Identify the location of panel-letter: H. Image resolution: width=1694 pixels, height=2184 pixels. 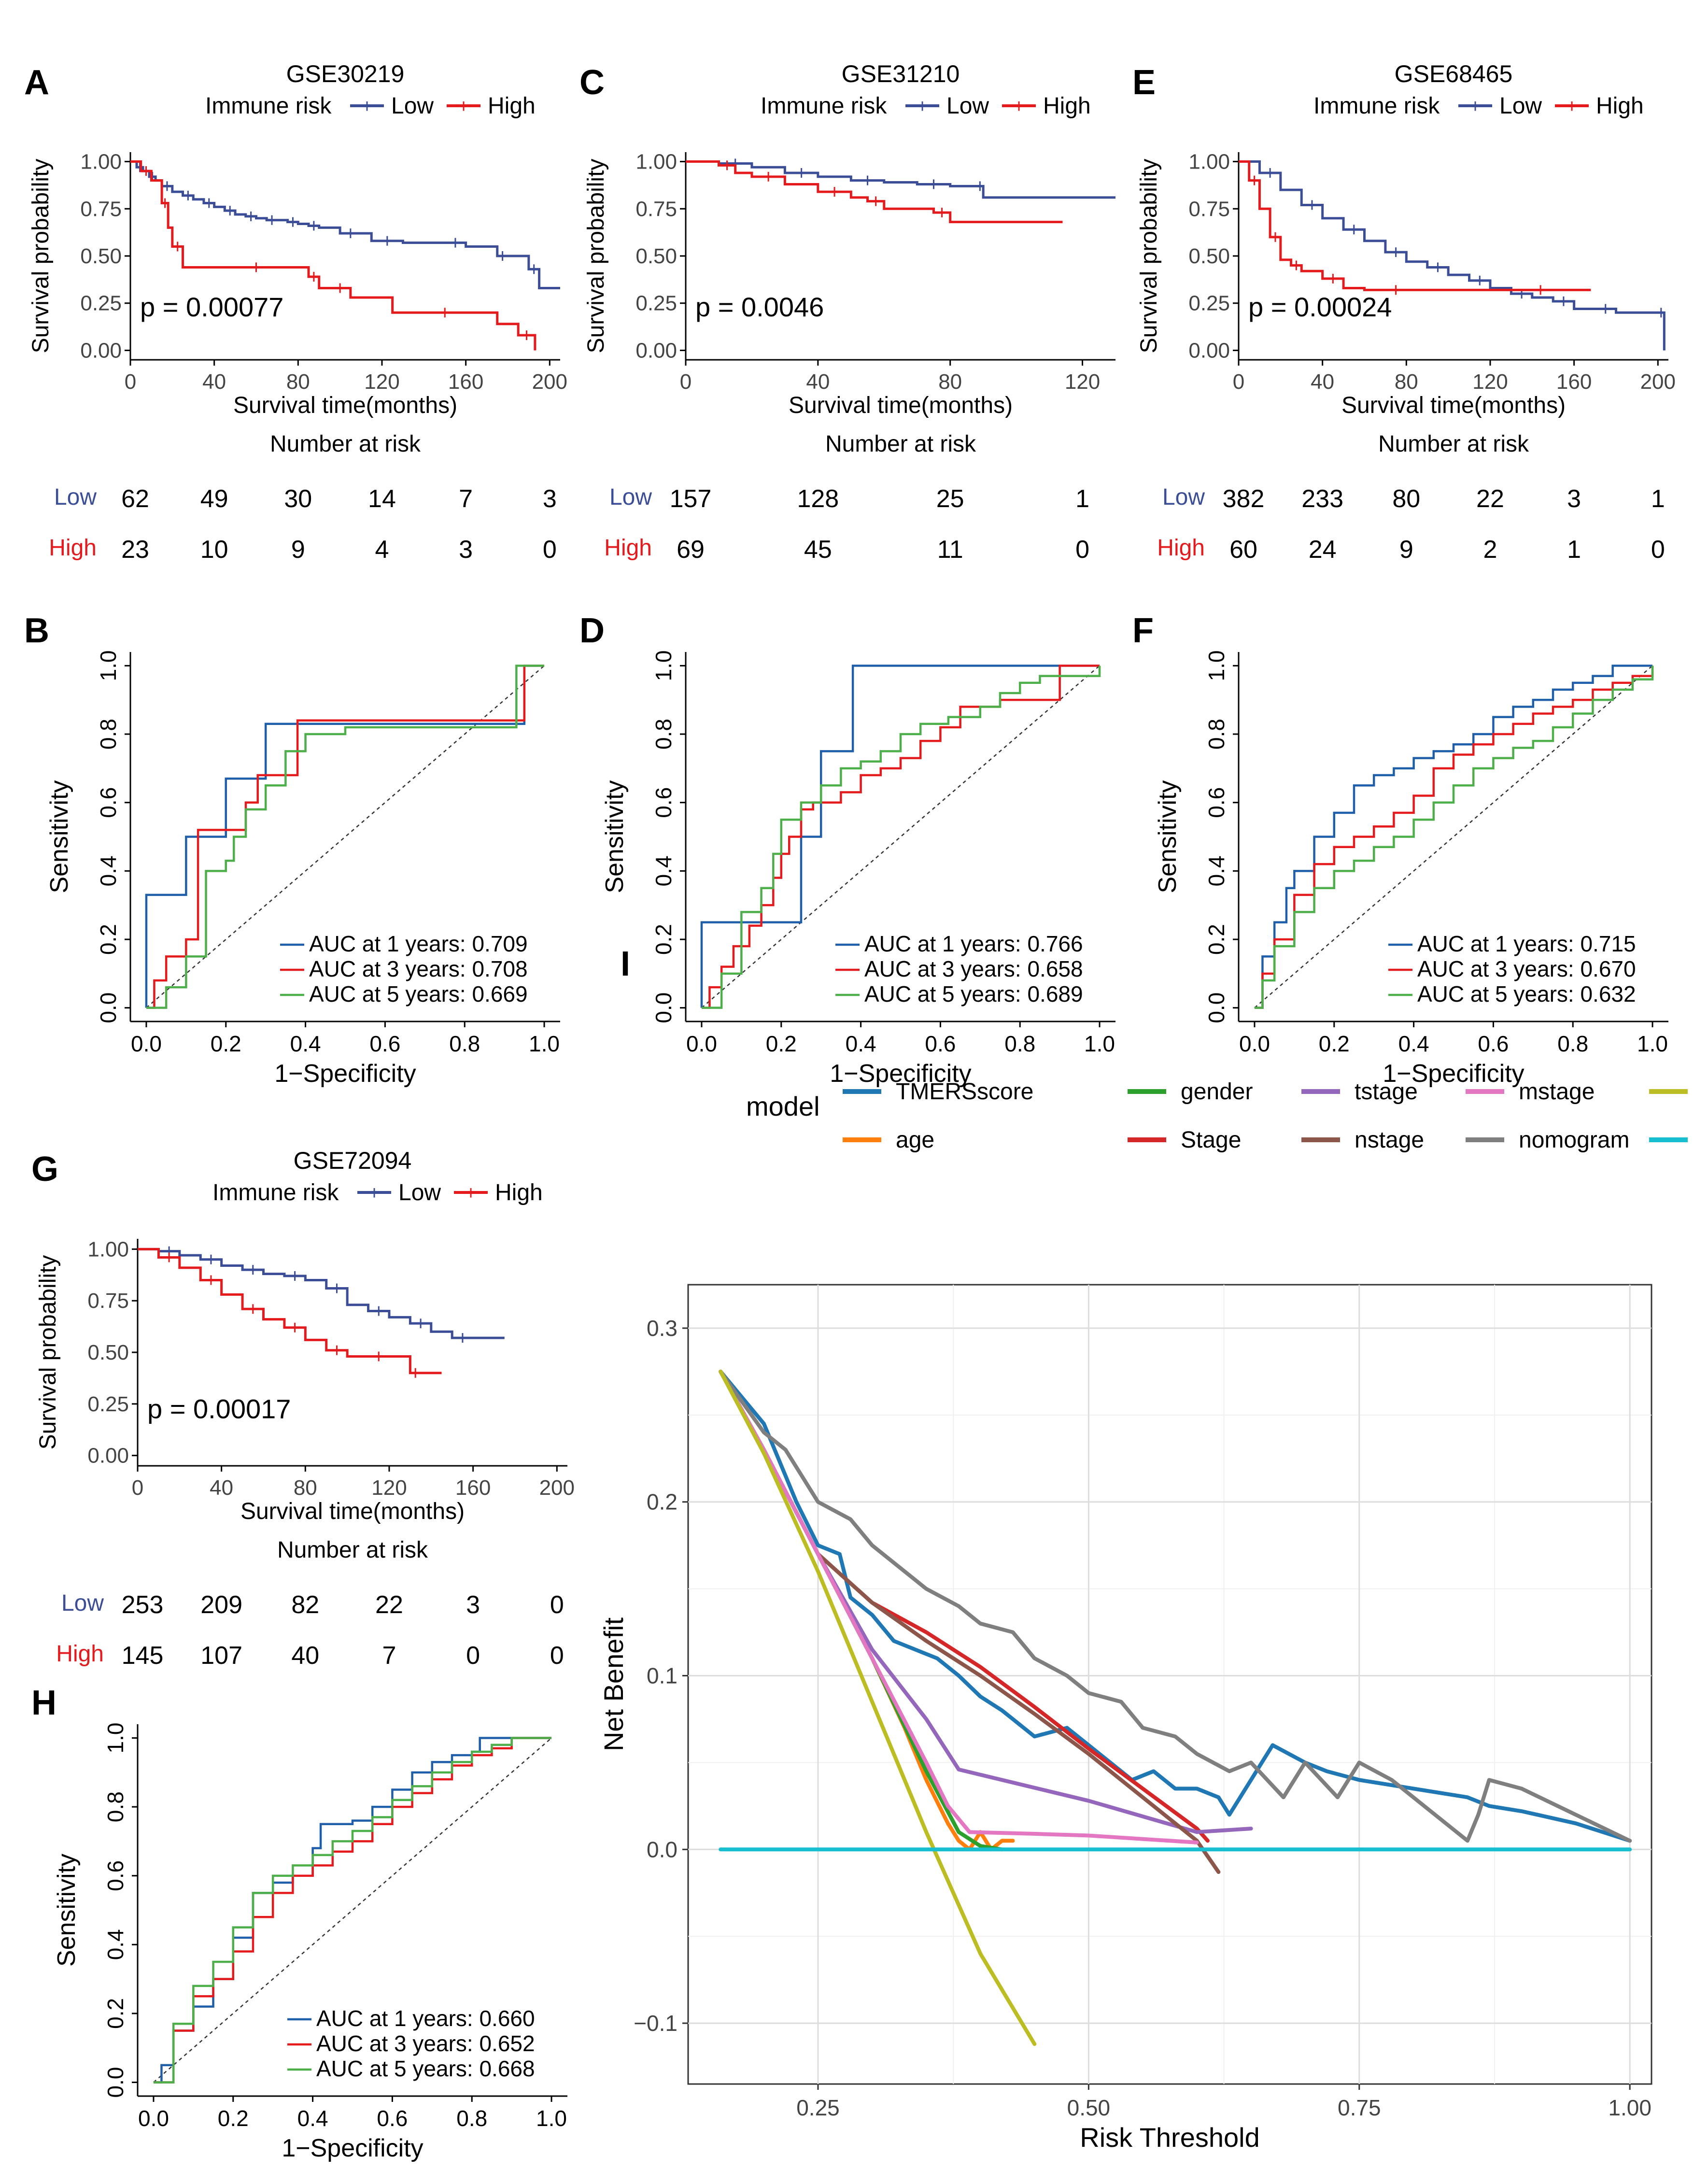
(44, 1703).